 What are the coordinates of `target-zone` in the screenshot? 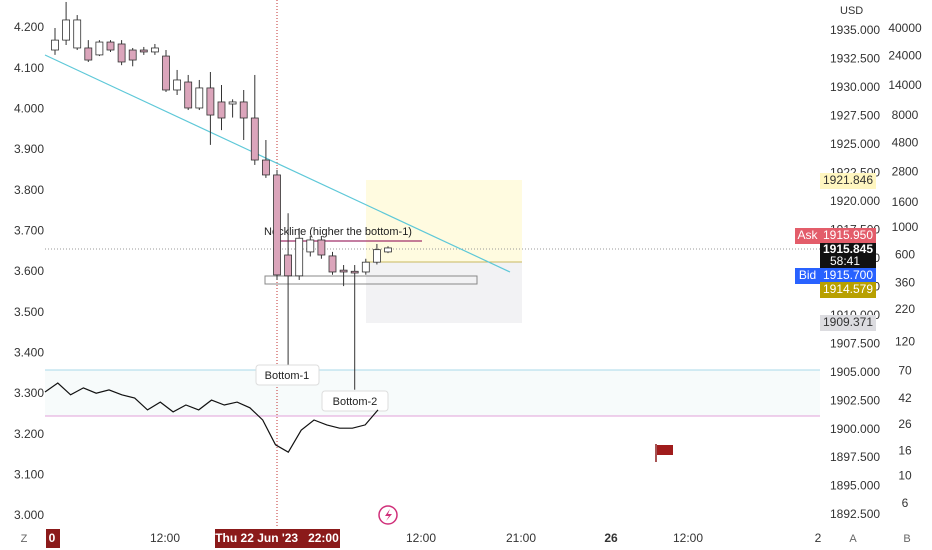 It's located at (444, 221).